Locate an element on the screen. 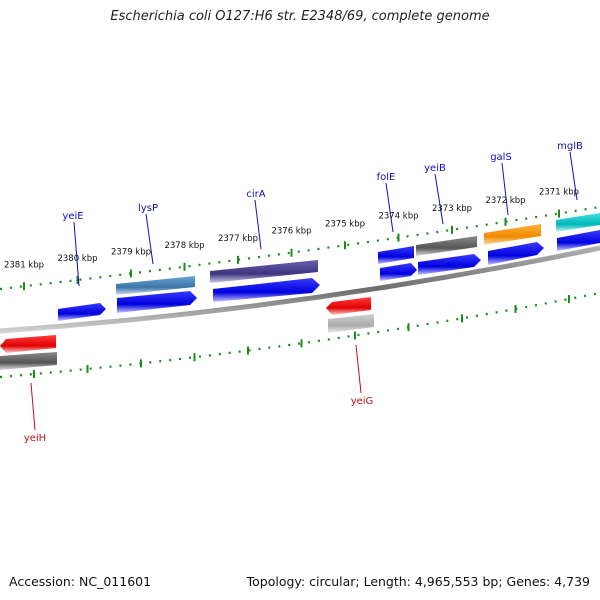  gene-fole-bar is located at coordinates (396, 255).